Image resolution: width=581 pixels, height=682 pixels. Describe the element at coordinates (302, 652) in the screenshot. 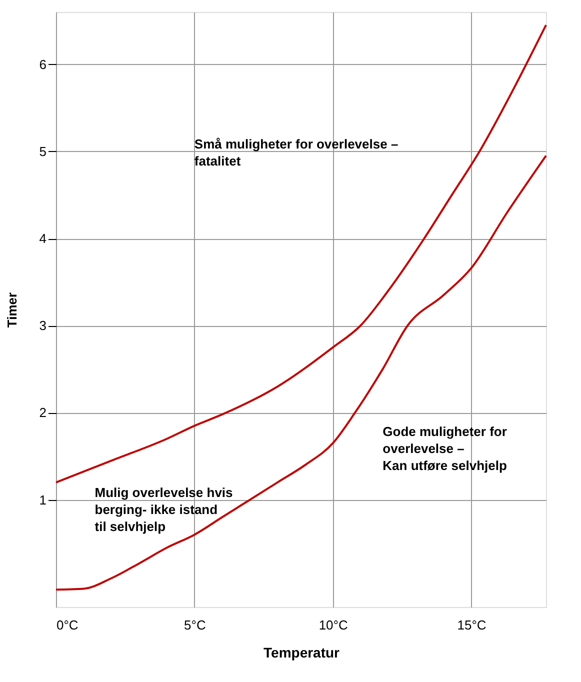

I see `x-axis-title: Temperatur` at that location.